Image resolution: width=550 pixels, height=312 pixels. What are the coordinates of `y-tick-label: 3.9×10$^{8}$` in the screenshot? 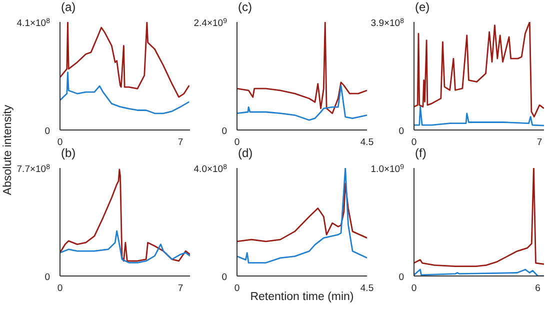 It's located at (387, 23).